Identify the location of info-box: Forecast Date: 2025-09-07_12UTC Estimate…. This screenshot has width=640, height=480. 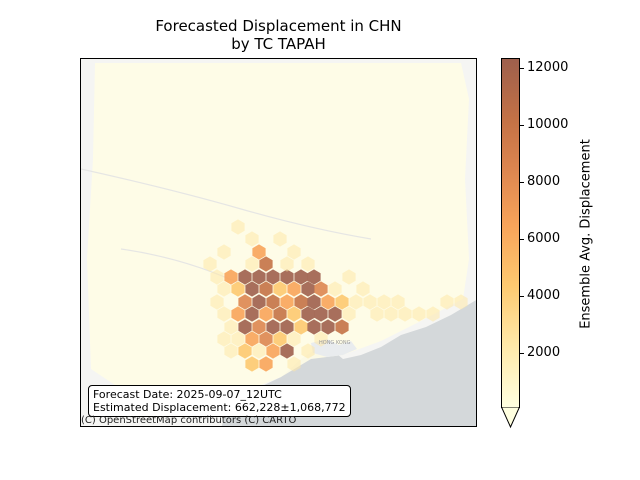
(219, 401).